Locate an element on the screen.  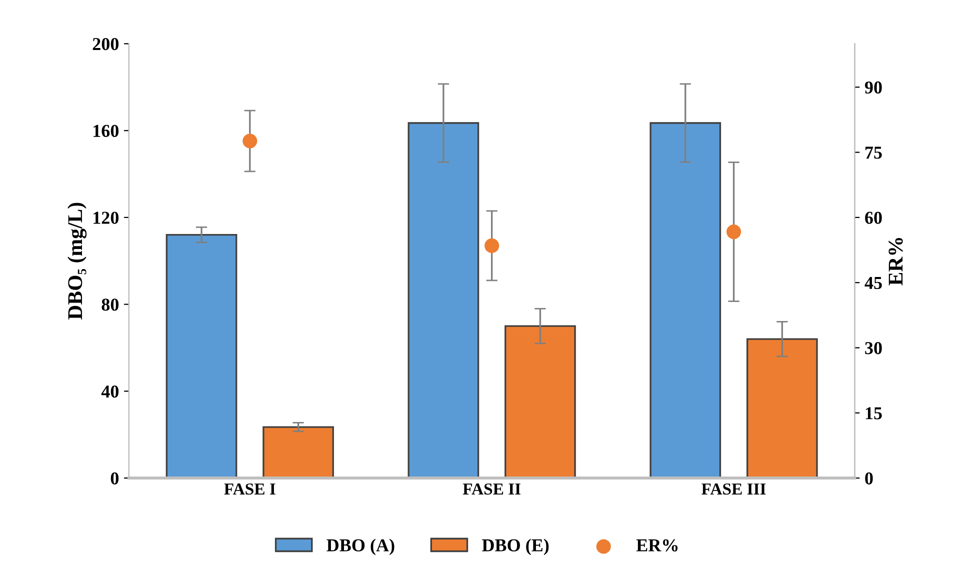
legend-label: DBO (E) is located at coordinates (515, 547).